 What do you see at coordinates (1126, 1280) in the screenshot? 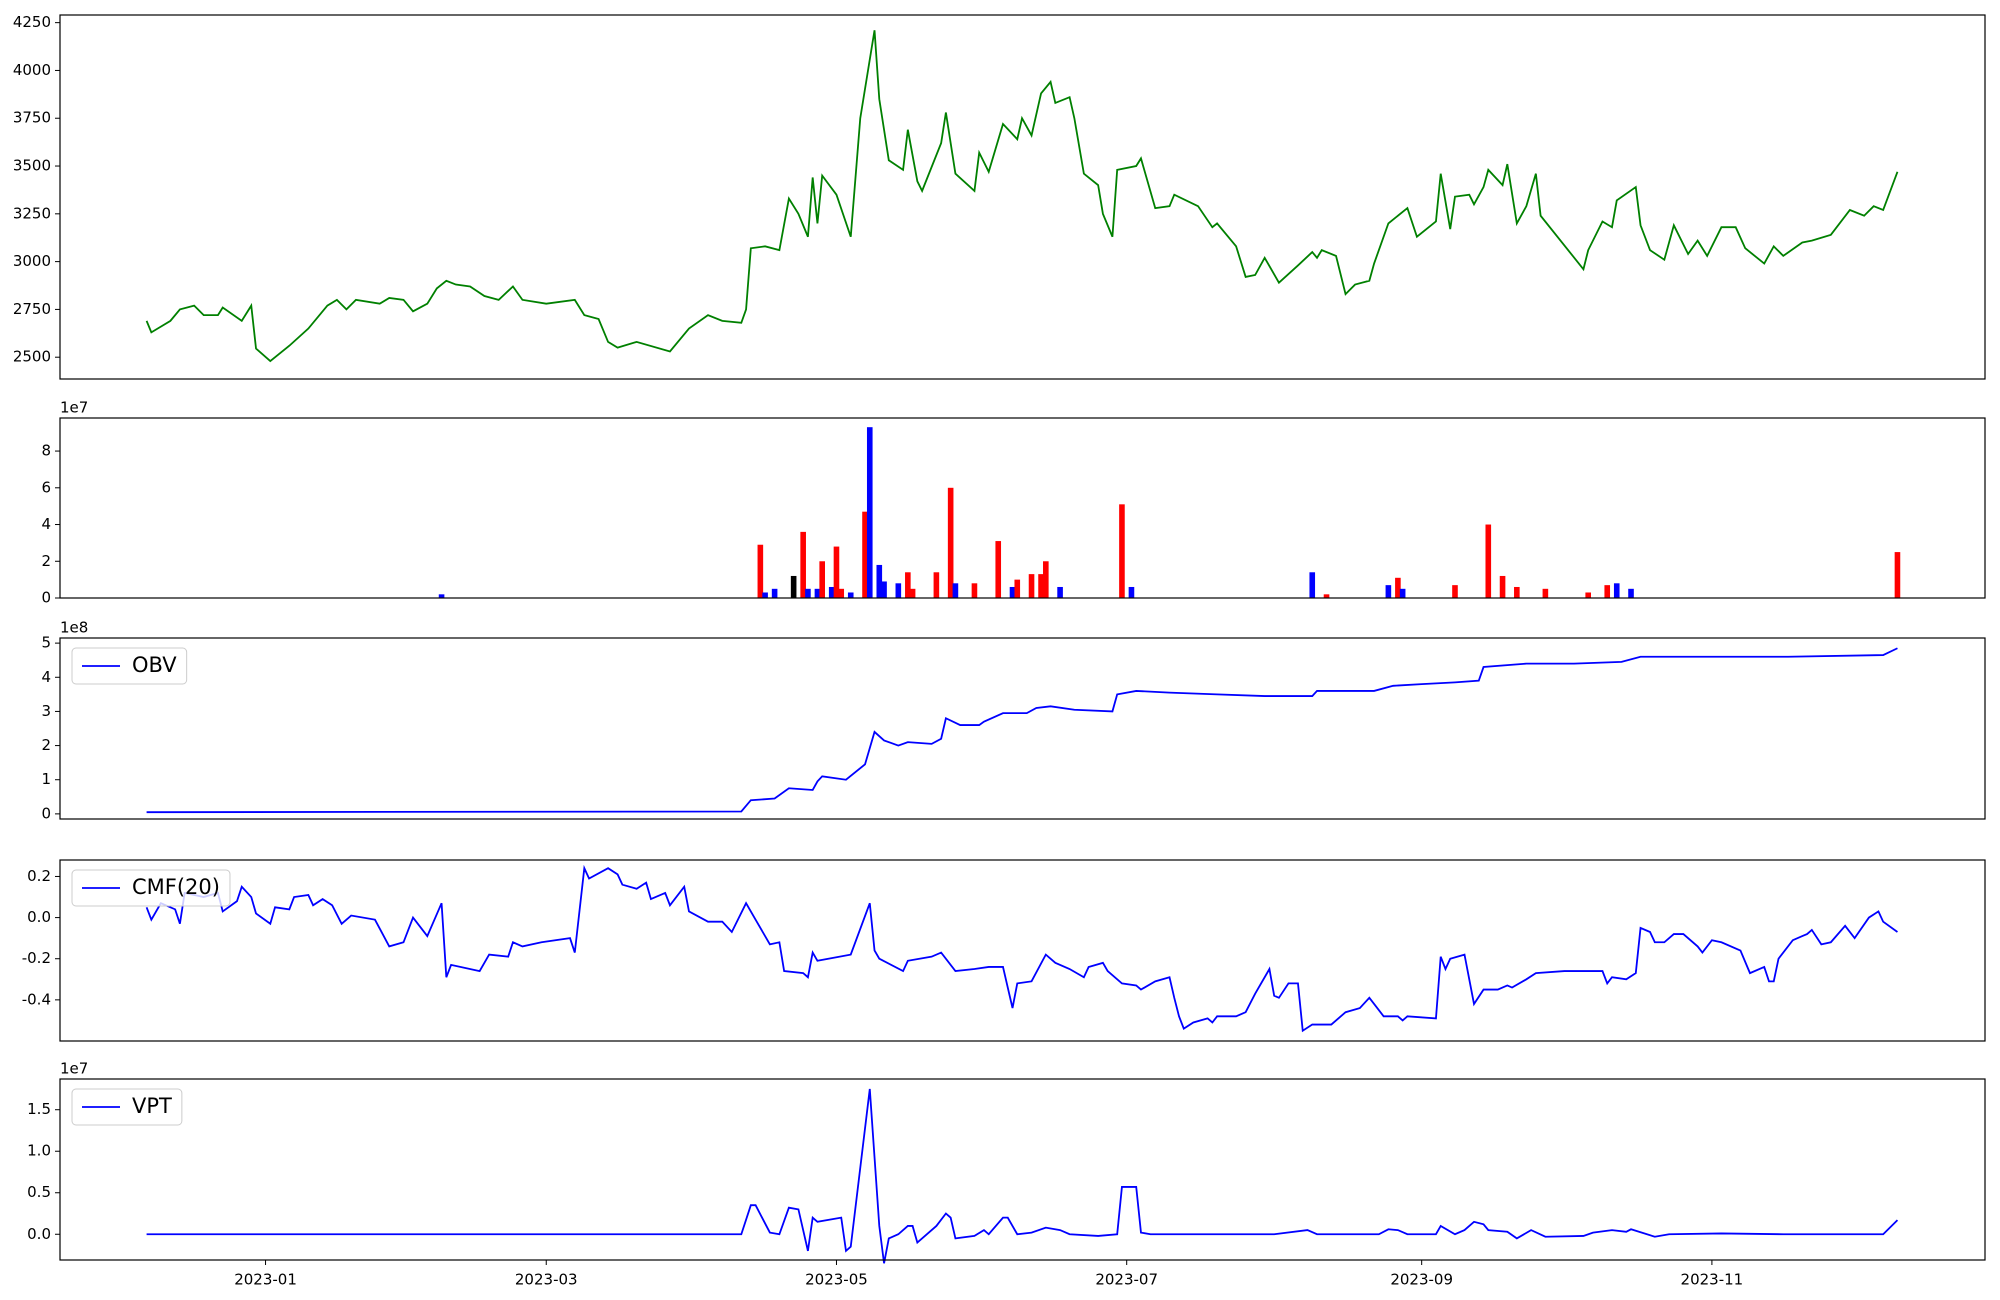
I see `x-tick-label: 2023-07` at bounding box center [1126, 1280].